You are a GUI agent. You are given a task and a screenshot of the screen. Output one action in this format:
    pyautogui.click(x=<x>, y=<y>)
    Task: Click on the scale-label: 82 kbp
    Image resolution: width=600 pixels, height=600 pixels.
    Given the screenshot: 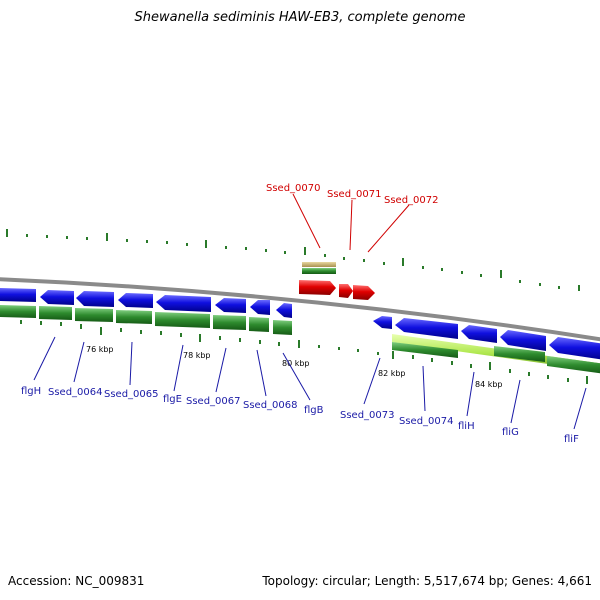 What is the action you would take?
    pyautogui.click(x=392, y=373)
    